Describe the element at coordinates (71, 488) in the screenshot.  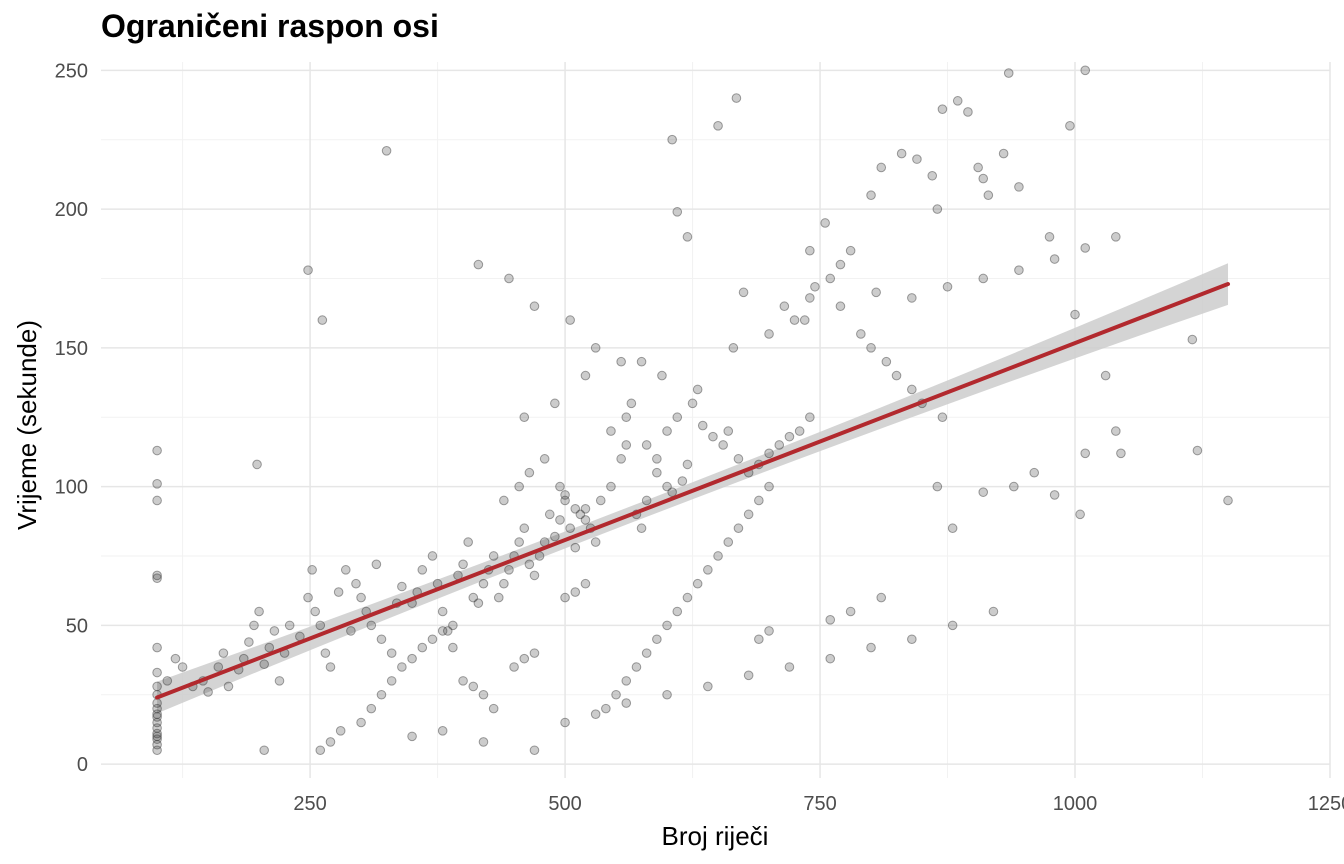
I see `y-tick-label: 100` at that location.